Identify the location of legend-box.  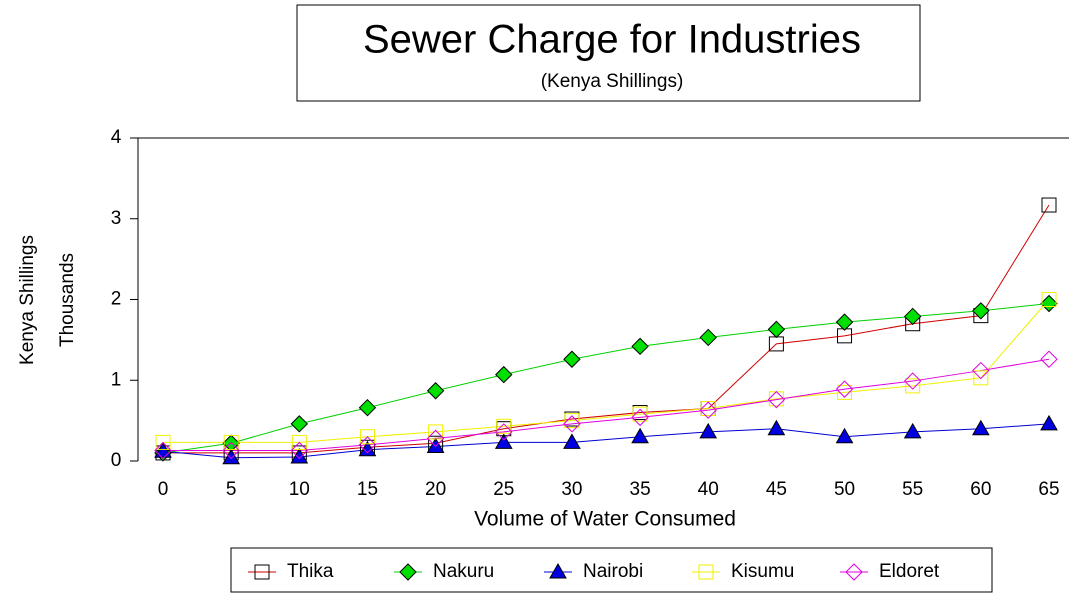
(611, 570).